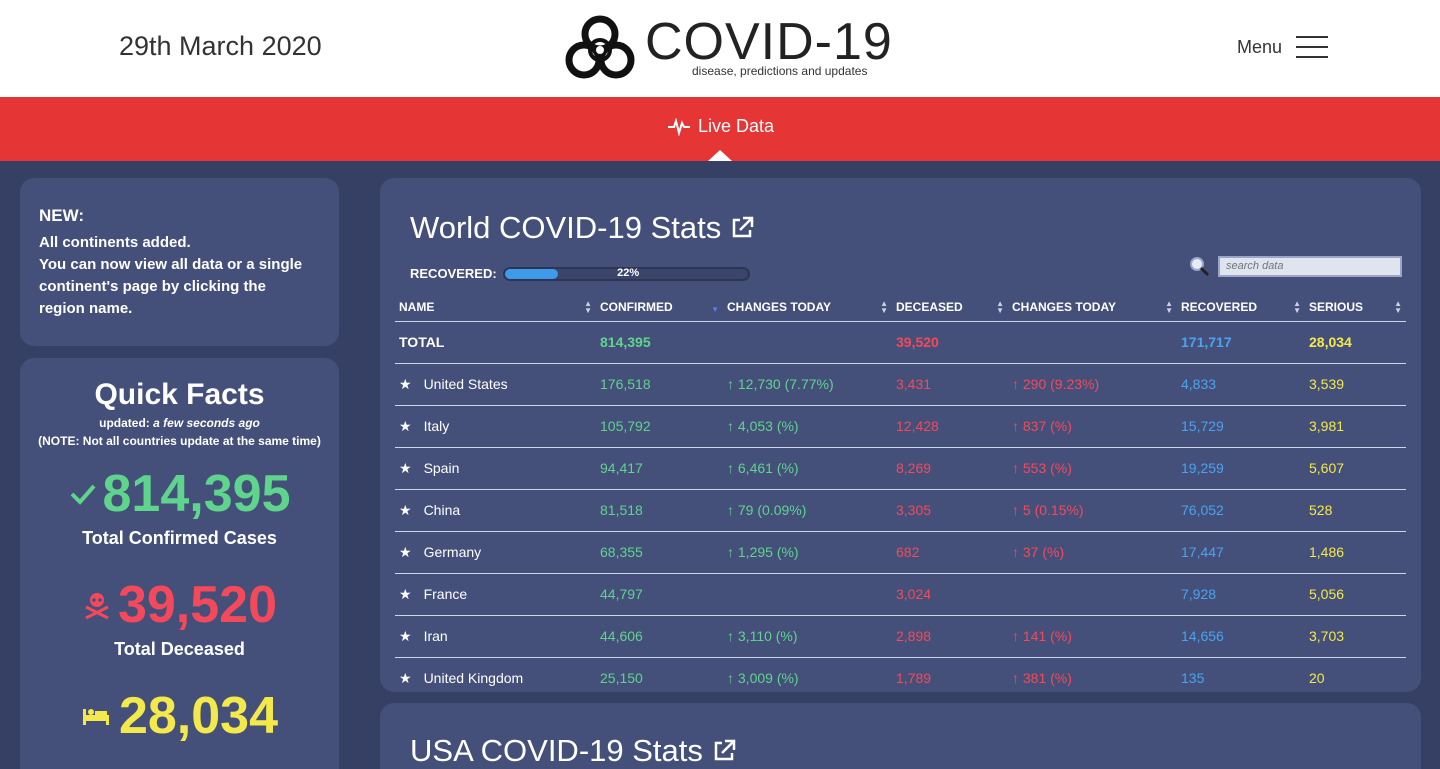 The image size is (1440, 769). What do you see at coordinates (1355, 552) in the screenshot?
I see `serious-cell: 1,486` at bounding box center [1355, 552].